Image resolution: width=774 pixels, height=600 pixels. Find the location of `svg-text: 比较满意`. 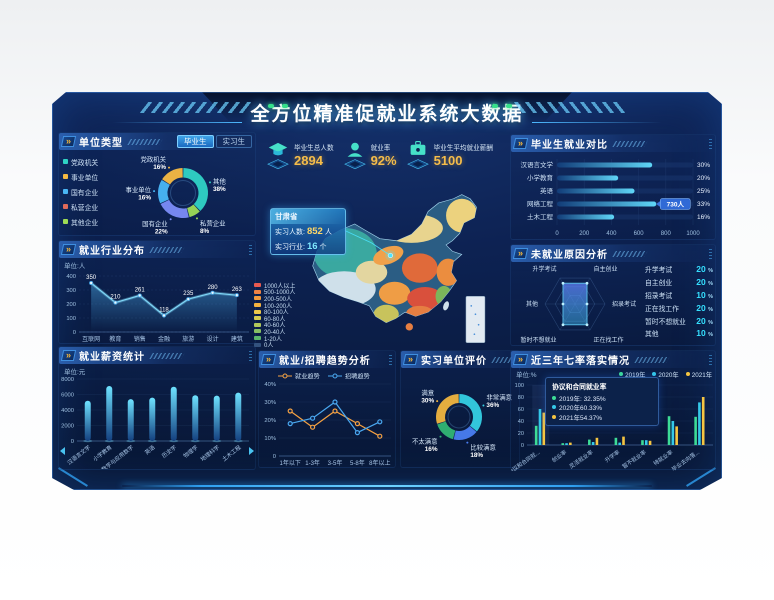

svg-text: 比较满意 is located at coordinates (483, 447).